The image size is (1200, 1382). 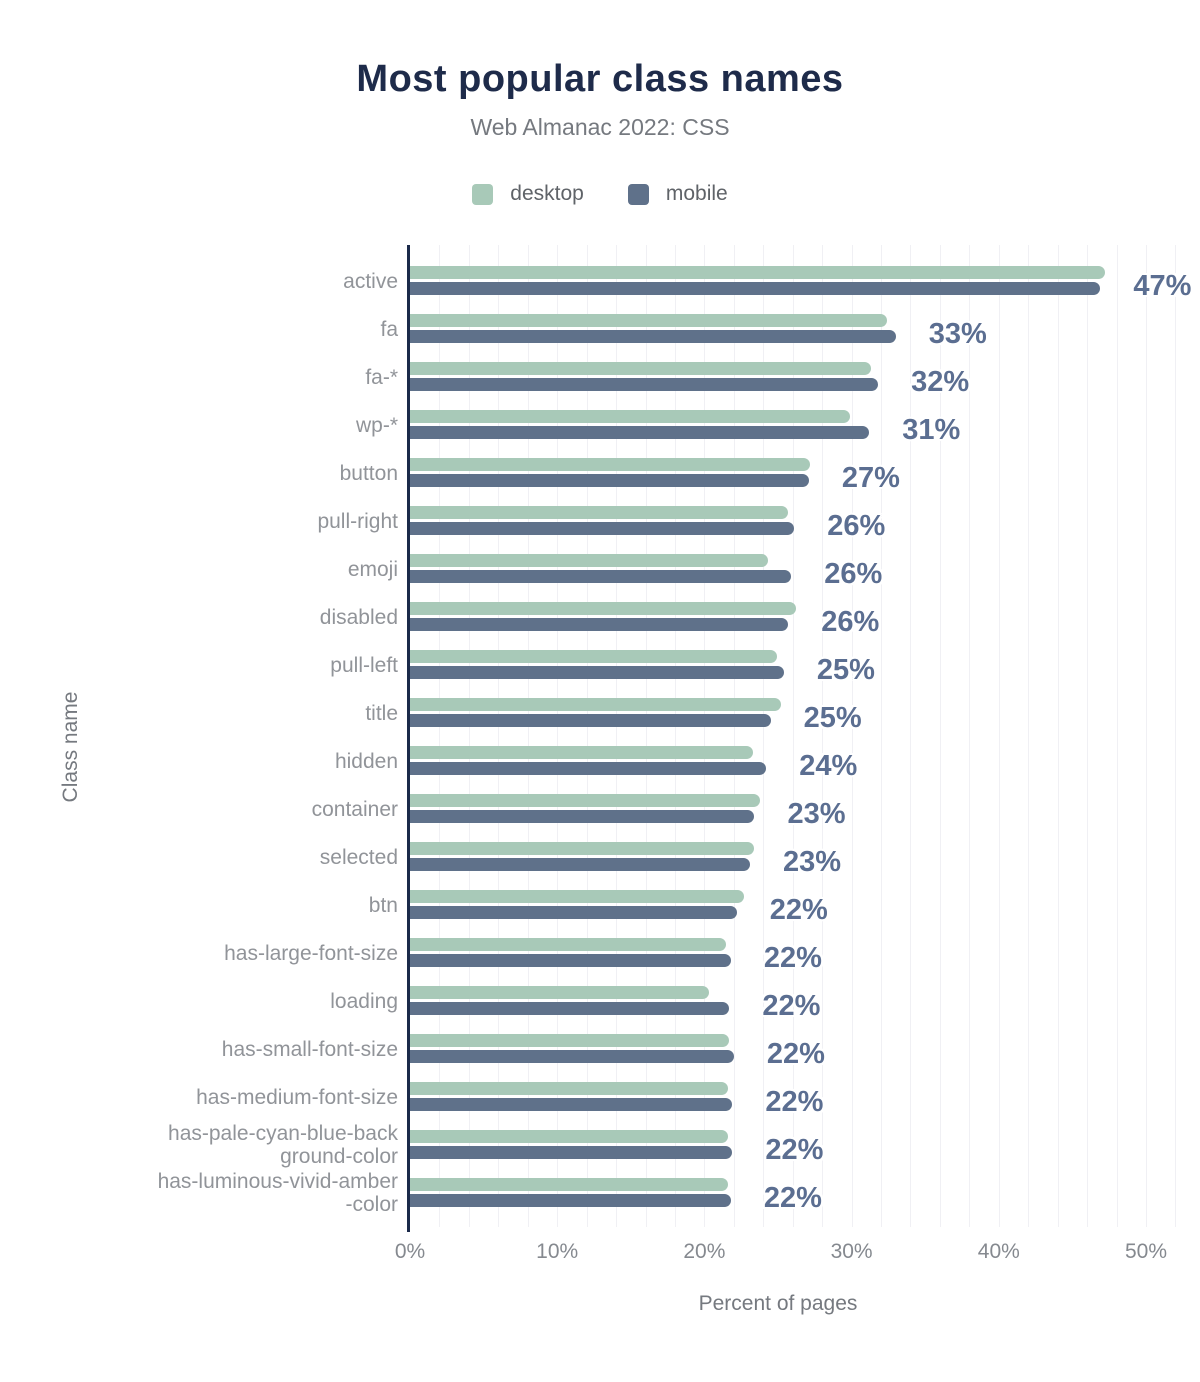 I want to click on legend-item-desktop: desktop, so click(x=528, y=194).